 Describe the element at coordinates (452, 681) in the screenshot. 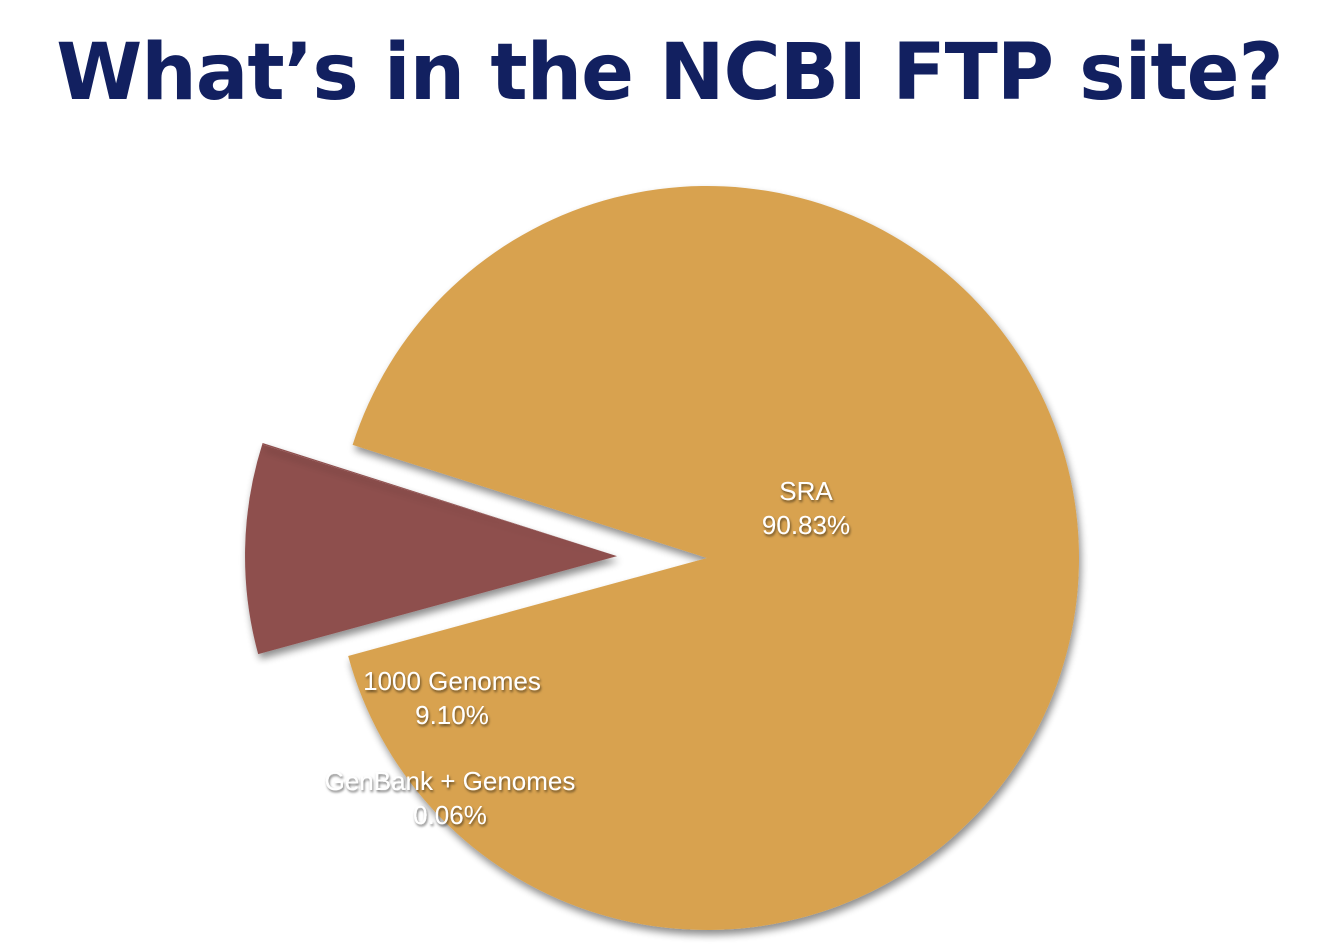

I see `slice-name-1000-genomes: 1000 Genomes` at that location.